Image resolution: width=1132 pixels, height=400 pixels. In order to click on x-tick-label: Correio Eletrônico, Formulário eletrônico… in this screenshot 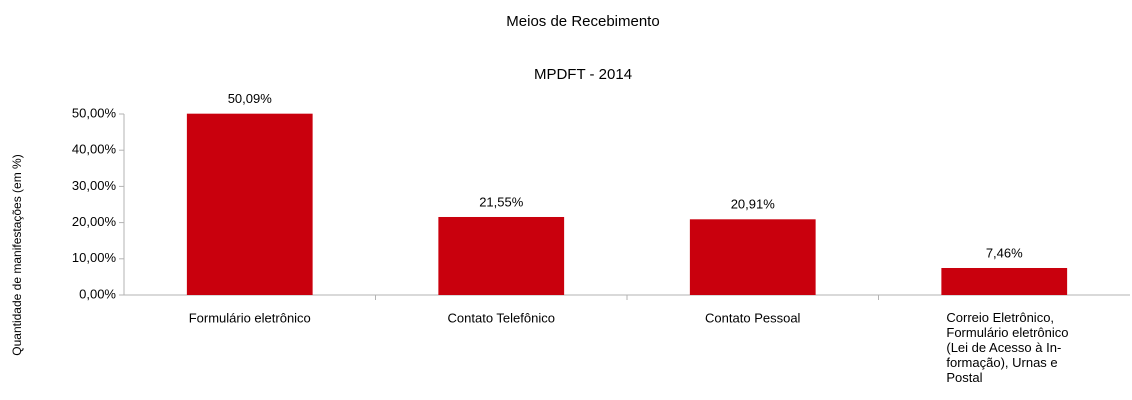, I will do `click(1007, 347)`.